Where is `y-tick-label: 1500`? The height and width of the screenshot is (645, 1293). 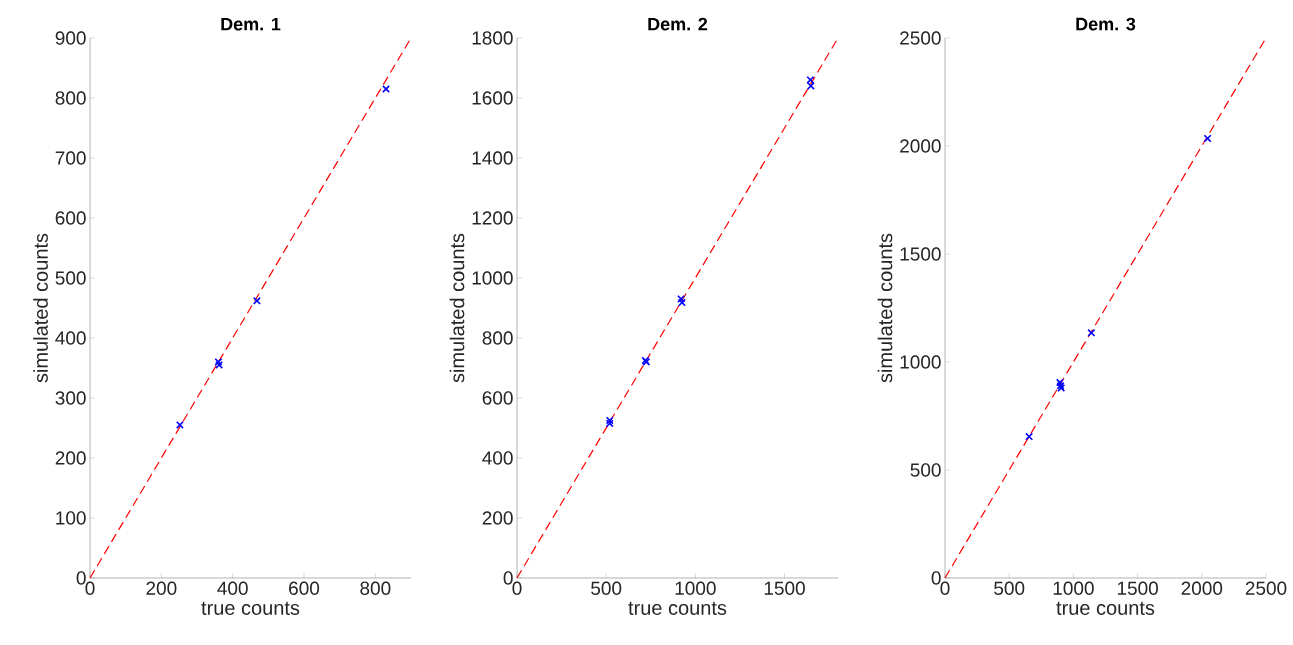 y-tick-label: 1500 is located at coordinates (920, 254).